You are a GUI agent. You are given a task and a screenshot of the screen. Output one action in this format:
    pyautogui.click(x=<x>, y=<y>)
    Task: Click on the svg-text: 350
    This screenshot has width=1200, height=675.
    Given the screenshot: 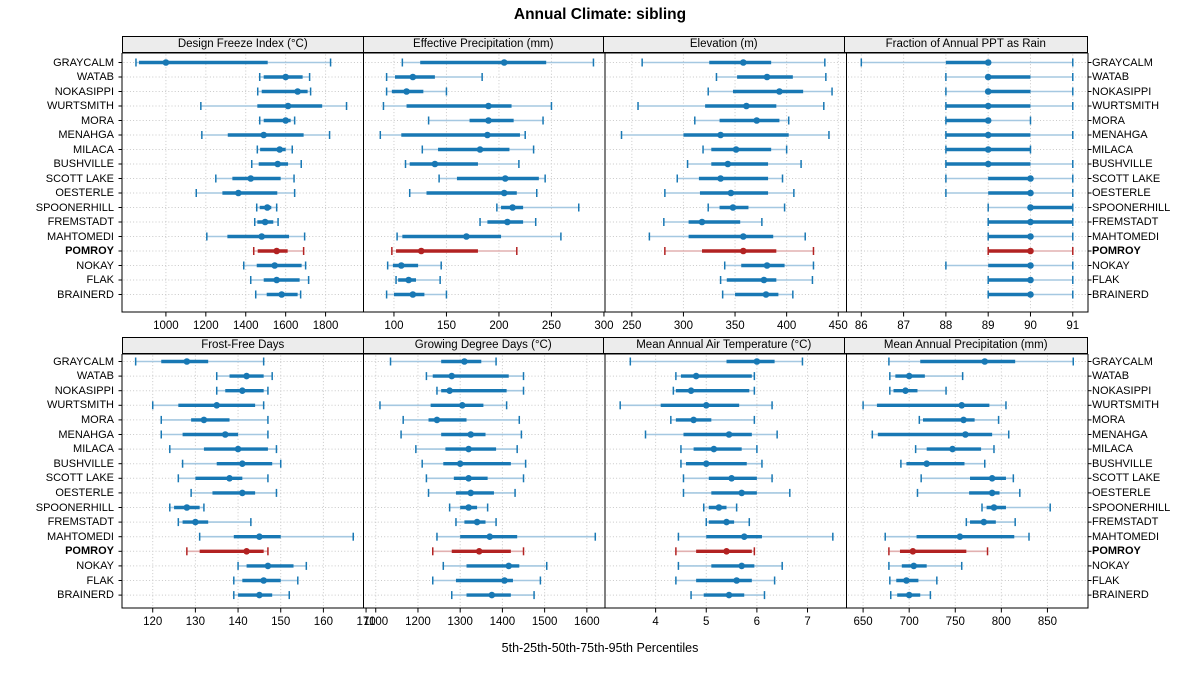 What is the action you would take?
    pyautogui.click(x=734, y=326)
    